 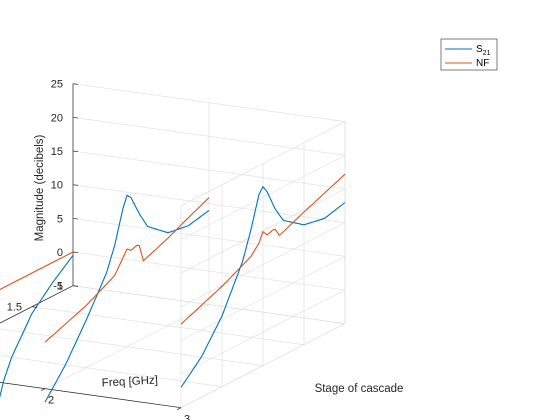 I want to click on z-tick-label: 0, so click(x=60, y=253).